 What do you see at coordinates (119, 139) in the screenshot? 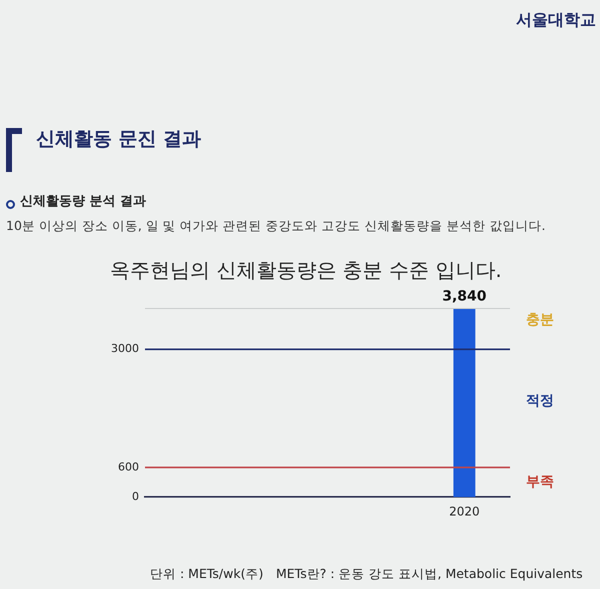
I see `text: 신체활동 문진 결과` at bounding box center [119, 139].